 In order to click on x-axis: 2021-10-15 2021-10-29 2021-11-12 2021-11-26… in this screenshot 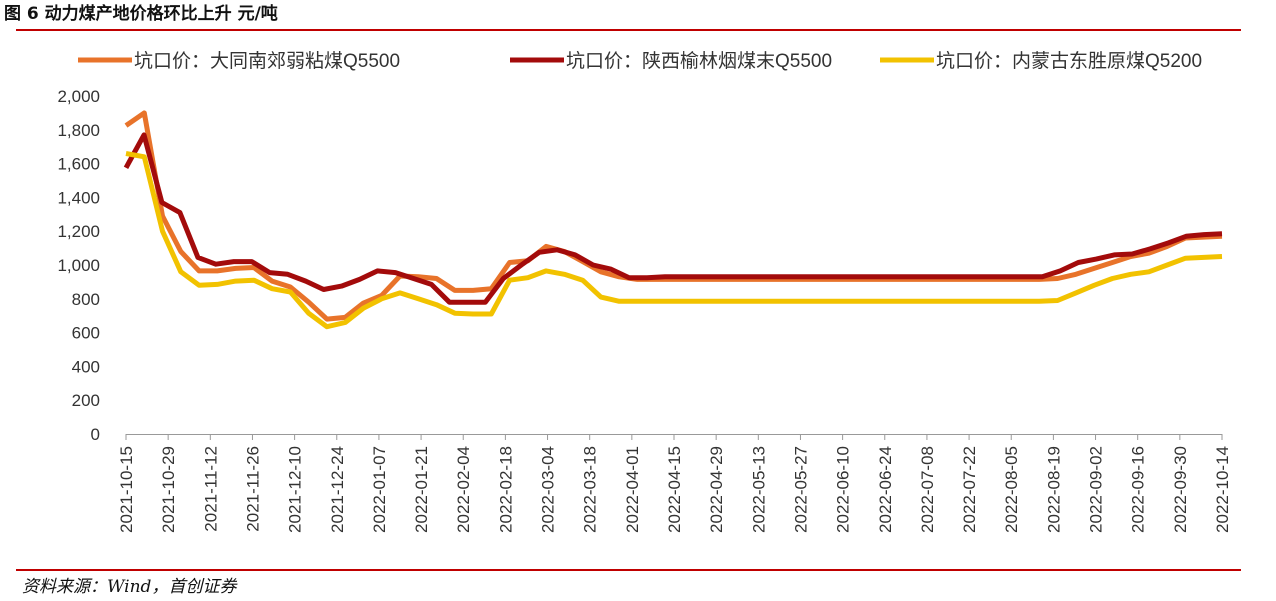, I will do `click(674, 483)`.